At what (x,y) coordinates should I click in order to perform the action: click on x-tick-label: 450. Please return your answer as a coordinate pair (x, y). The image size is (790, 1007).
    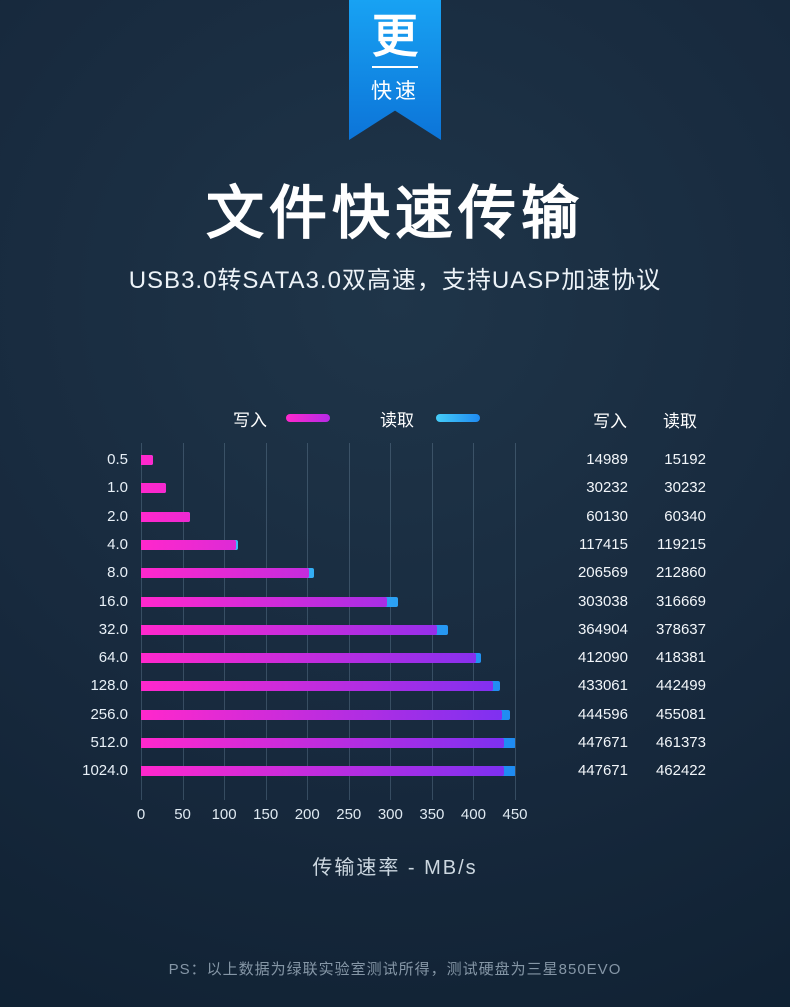
    Looking at the image, I should click on (515, 814).